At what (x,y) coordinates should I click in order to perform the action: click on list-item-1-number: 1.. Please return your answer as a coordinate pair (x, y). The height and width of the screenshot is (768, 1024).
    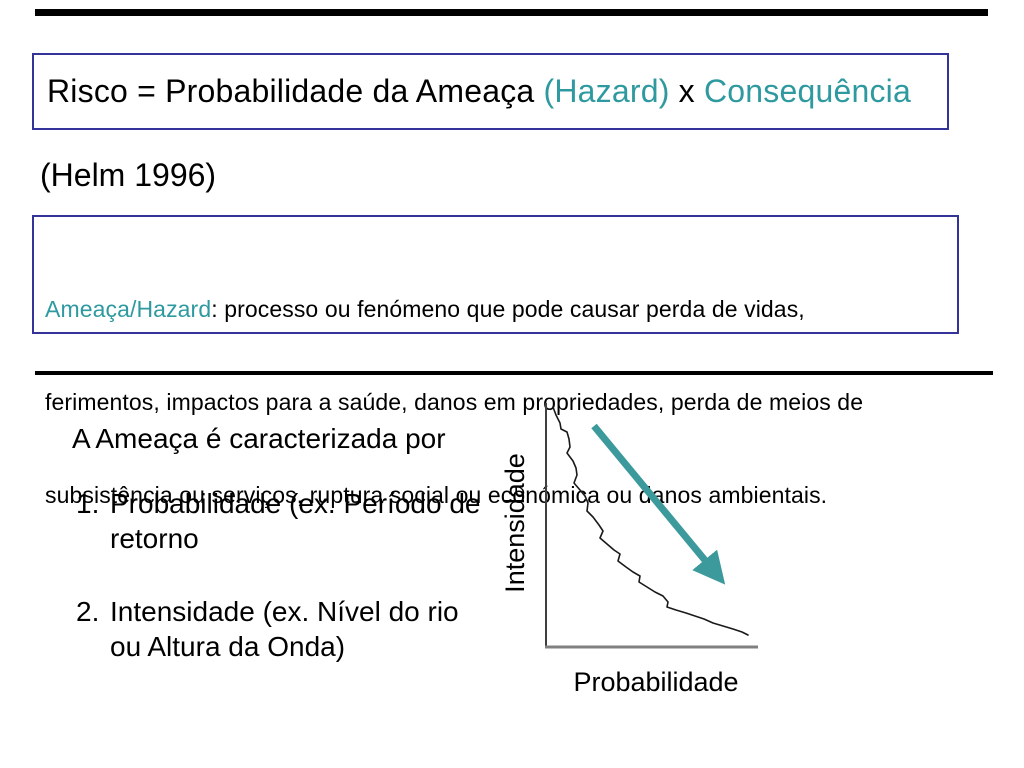
    Looking at the image, I should click on (88, 503).